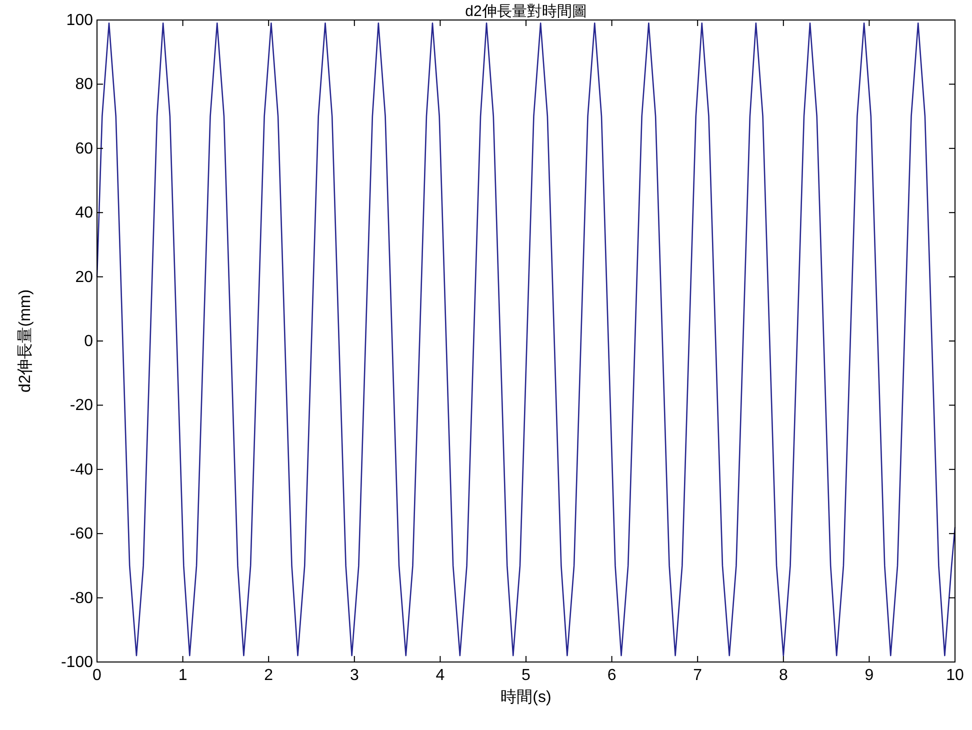 Image resolution: width=972 pixels, height=730 pixels. Describe the element at coordinates (81, 405) in the screenshot. I see `ytick: -20` at that location.